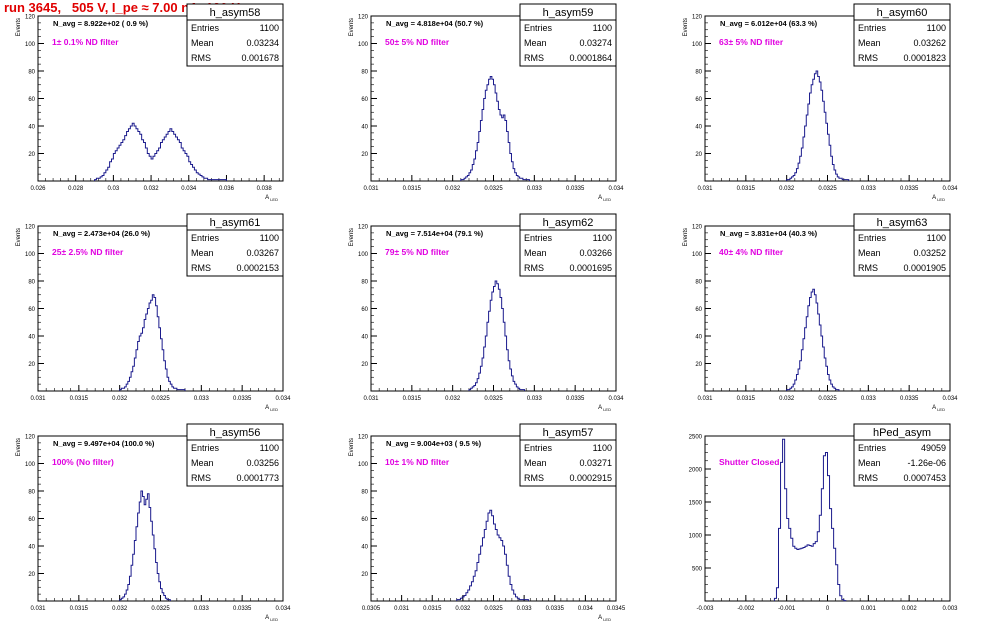 The height and width of the screenshot is (622, 996). What do you see at coordinates (38, 189) in the screenshot?
I see `x-tick-label: 0.026` at bounding box center [38, 189].